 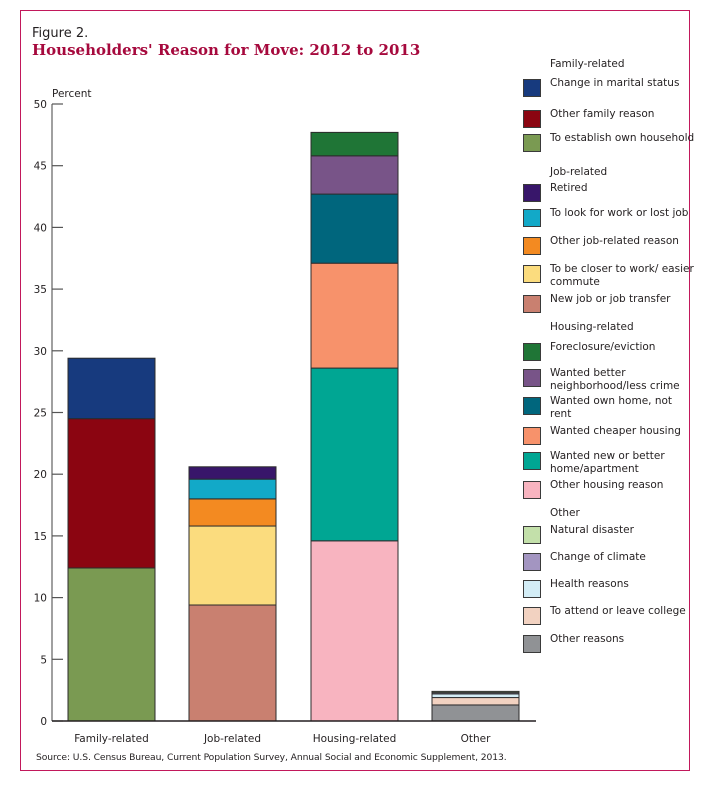 I want to click on y-axis: Percent 0 5 10 15 20 25 30 35 40 45 50, so click(x=63, y=408).